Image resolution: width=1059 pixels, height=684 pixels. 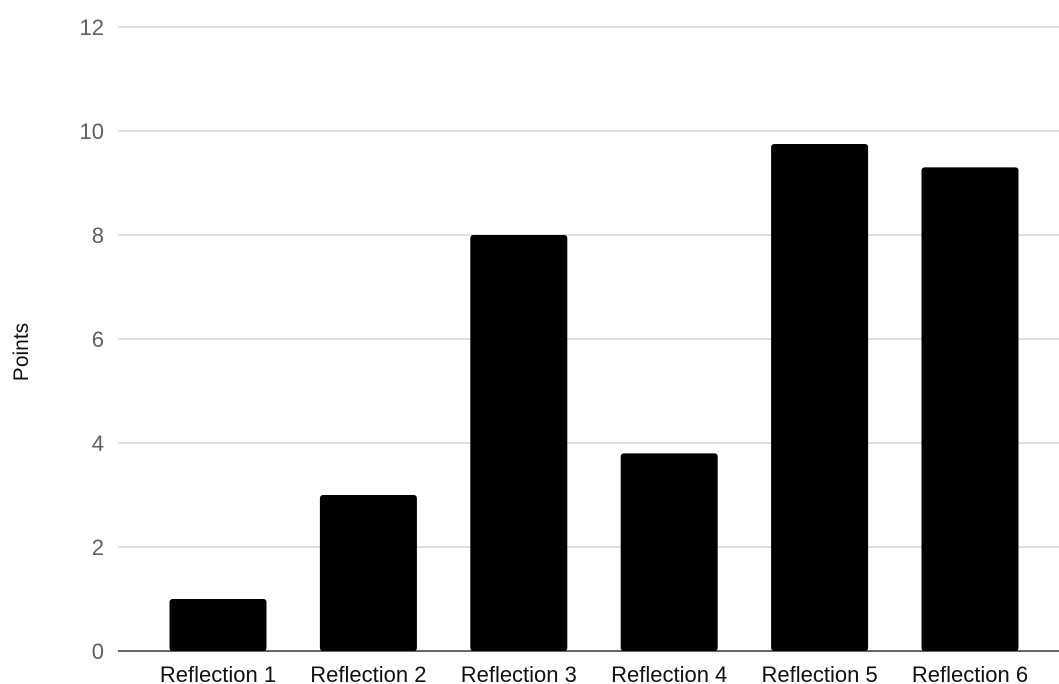 What do you see at coordinates (21, 352) in the screenshot?
I see `y-axis-label: Points` at bounding box center [21, 352].